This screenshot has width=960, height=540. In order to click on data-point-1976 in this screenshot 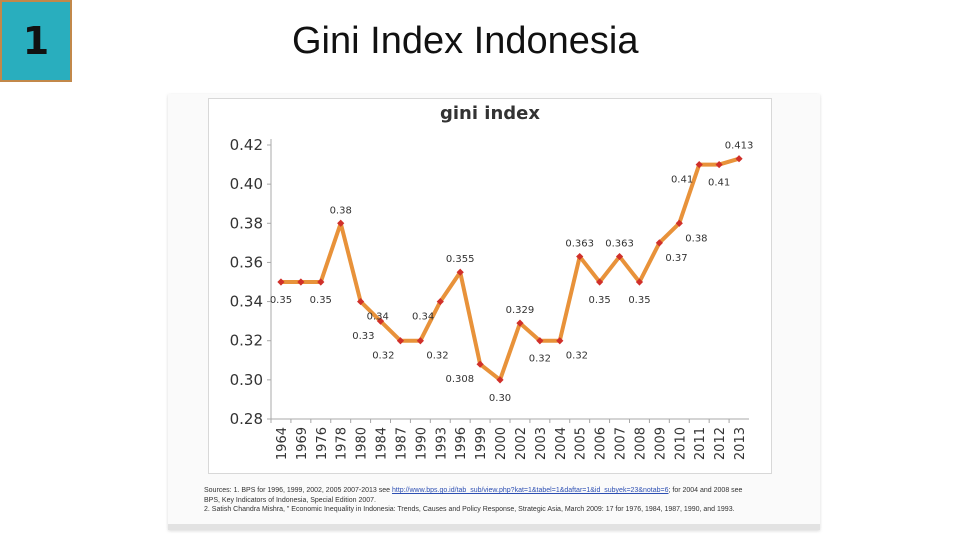, I will do `click(321, 282)`.